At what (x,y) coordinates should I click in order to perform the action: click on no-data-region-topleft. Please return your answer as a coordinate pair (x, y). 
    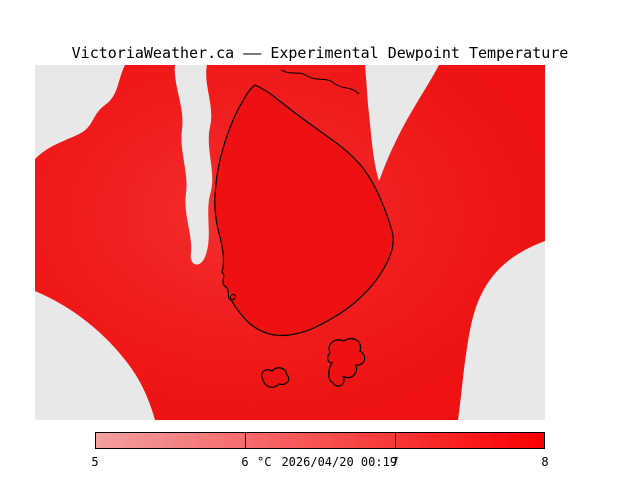
    Looking at the image, I should click on (80, 112).